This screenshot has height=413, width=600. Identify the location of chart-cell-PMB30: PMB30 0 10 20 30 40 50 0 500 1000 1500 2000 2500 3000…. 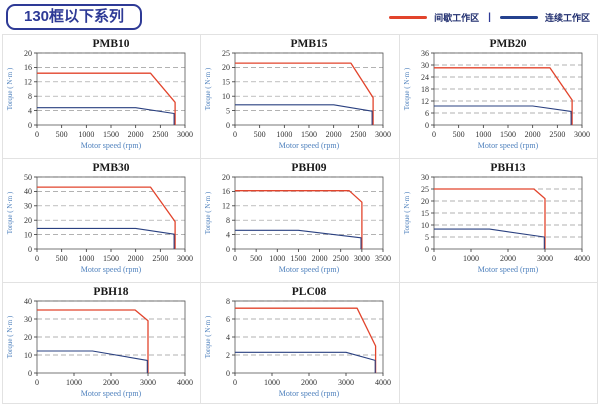
(102, 221).